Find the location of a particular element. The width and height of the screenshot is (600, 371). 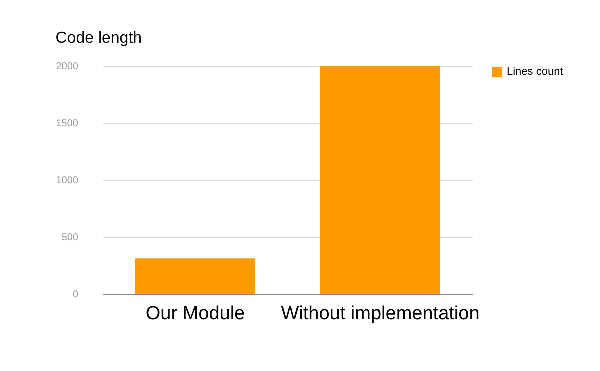

legend-label: Lines count is located at coordinates (535, 72).